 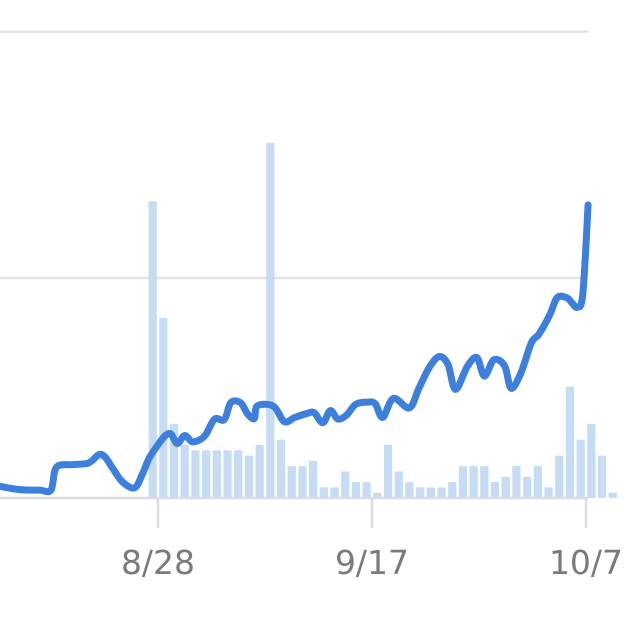 What do you see at coordinates (586, 562) in the screenshot?
I see `x-tick-label: 10/7` at bounding box center [586, 562].